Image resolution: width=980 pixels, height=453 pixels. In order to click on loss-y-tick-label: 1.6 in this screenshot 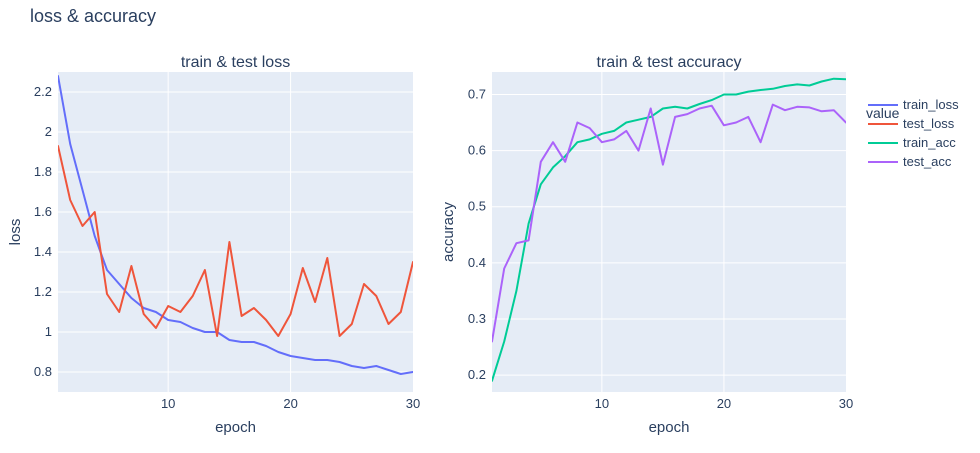, I will do `click(43, 211)`.